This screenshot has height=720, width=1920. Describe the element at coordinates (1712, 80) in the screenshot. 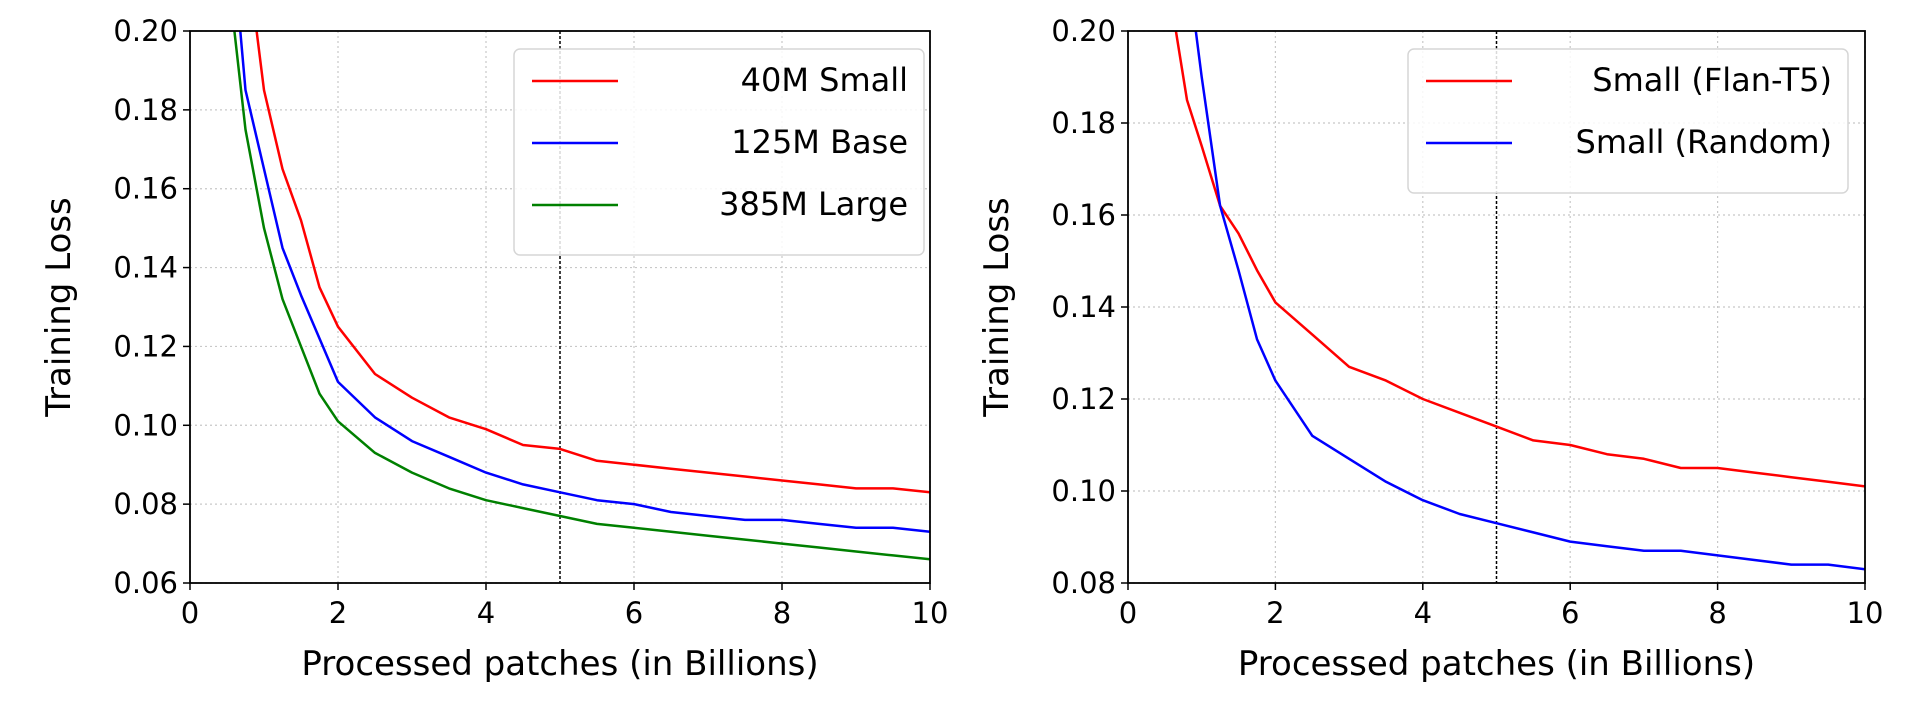

I see `legend-label: Small (Flan-T5)` at that location.